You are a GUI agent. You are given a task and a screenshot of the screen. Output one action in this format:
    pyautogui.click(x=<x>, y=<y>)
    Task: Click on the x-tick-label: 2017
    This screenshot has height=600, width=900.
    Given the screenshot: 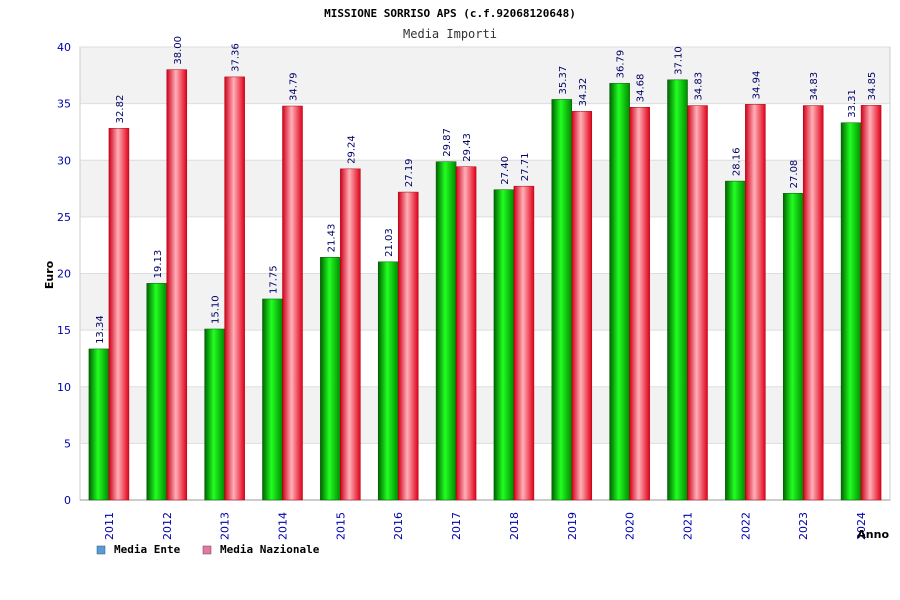 What is the action you would take?
    pyautogui.click(x=456, y=526)
    